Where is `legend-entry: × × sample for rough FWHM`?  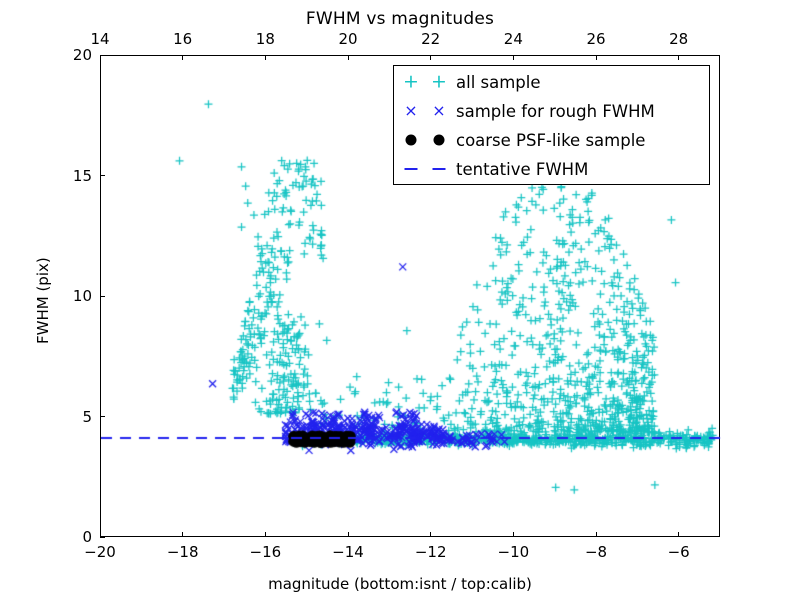
legend-entry: × × sample for rough FWHM is located at coordinates (551, 111).